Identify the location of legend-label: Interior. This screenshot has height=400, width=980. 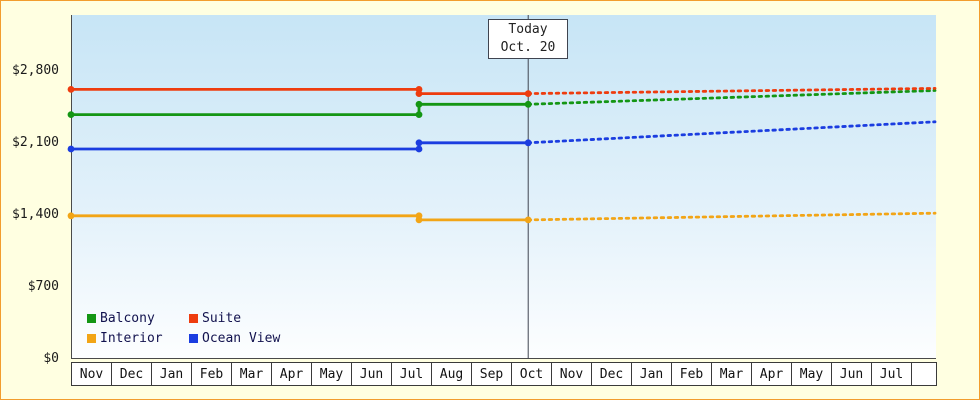
(131, 338).